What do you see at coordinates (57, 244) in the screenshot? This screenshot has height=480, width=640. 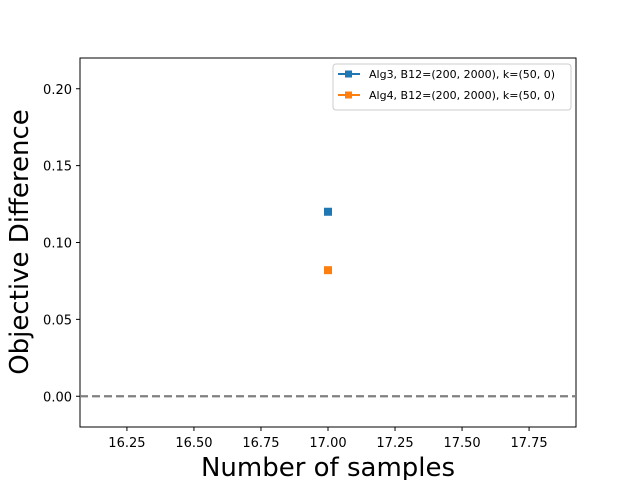 I see `y-tick-label: 0.10` at bounding box center [57, 244].